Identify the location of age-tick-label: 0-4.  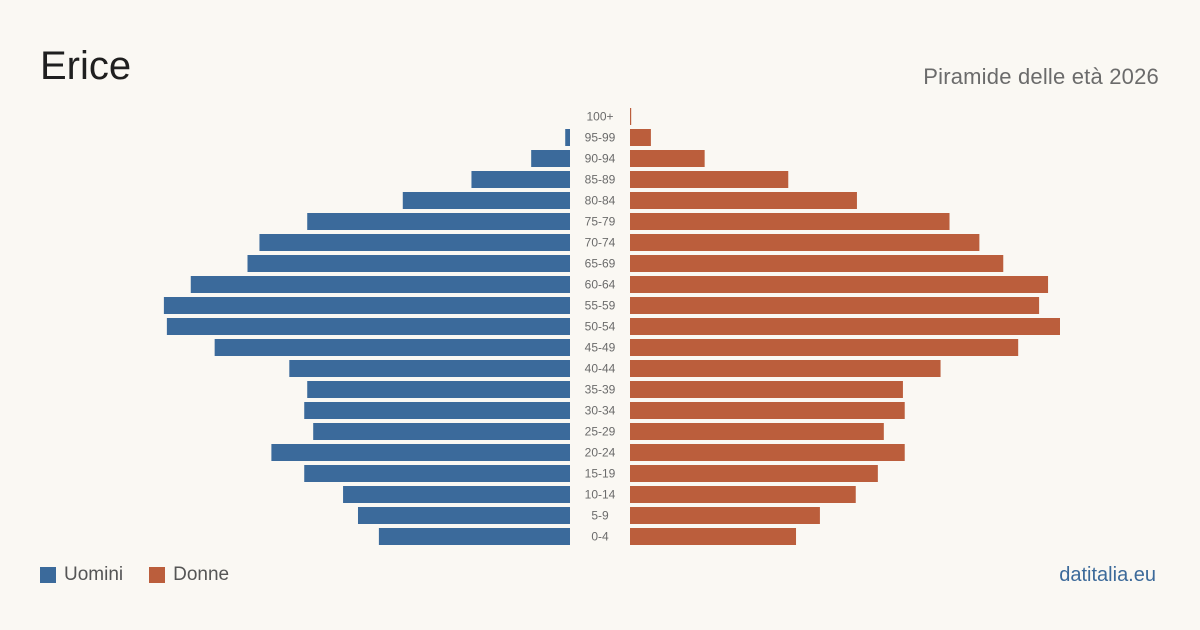
(600, 537).